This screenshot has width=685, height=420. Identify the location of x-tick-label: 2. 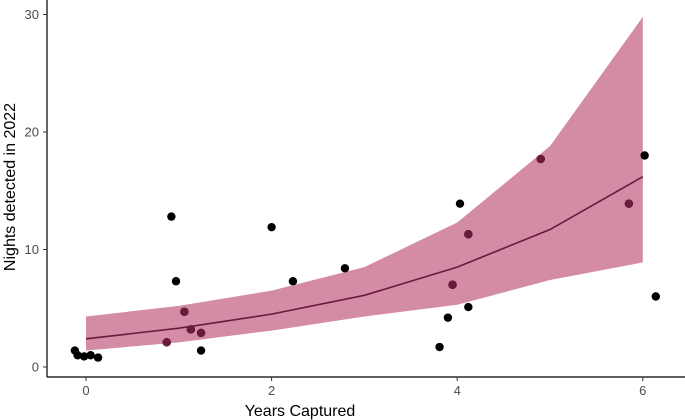
(271, 390).